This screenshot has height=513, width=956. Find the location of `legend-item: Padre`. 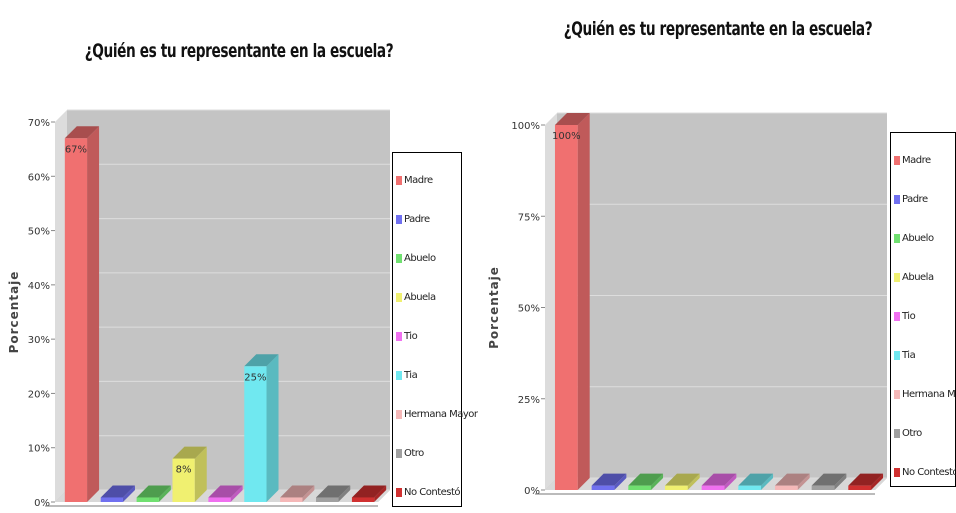

legend-item: Padre is located at coordinates (427, 219).